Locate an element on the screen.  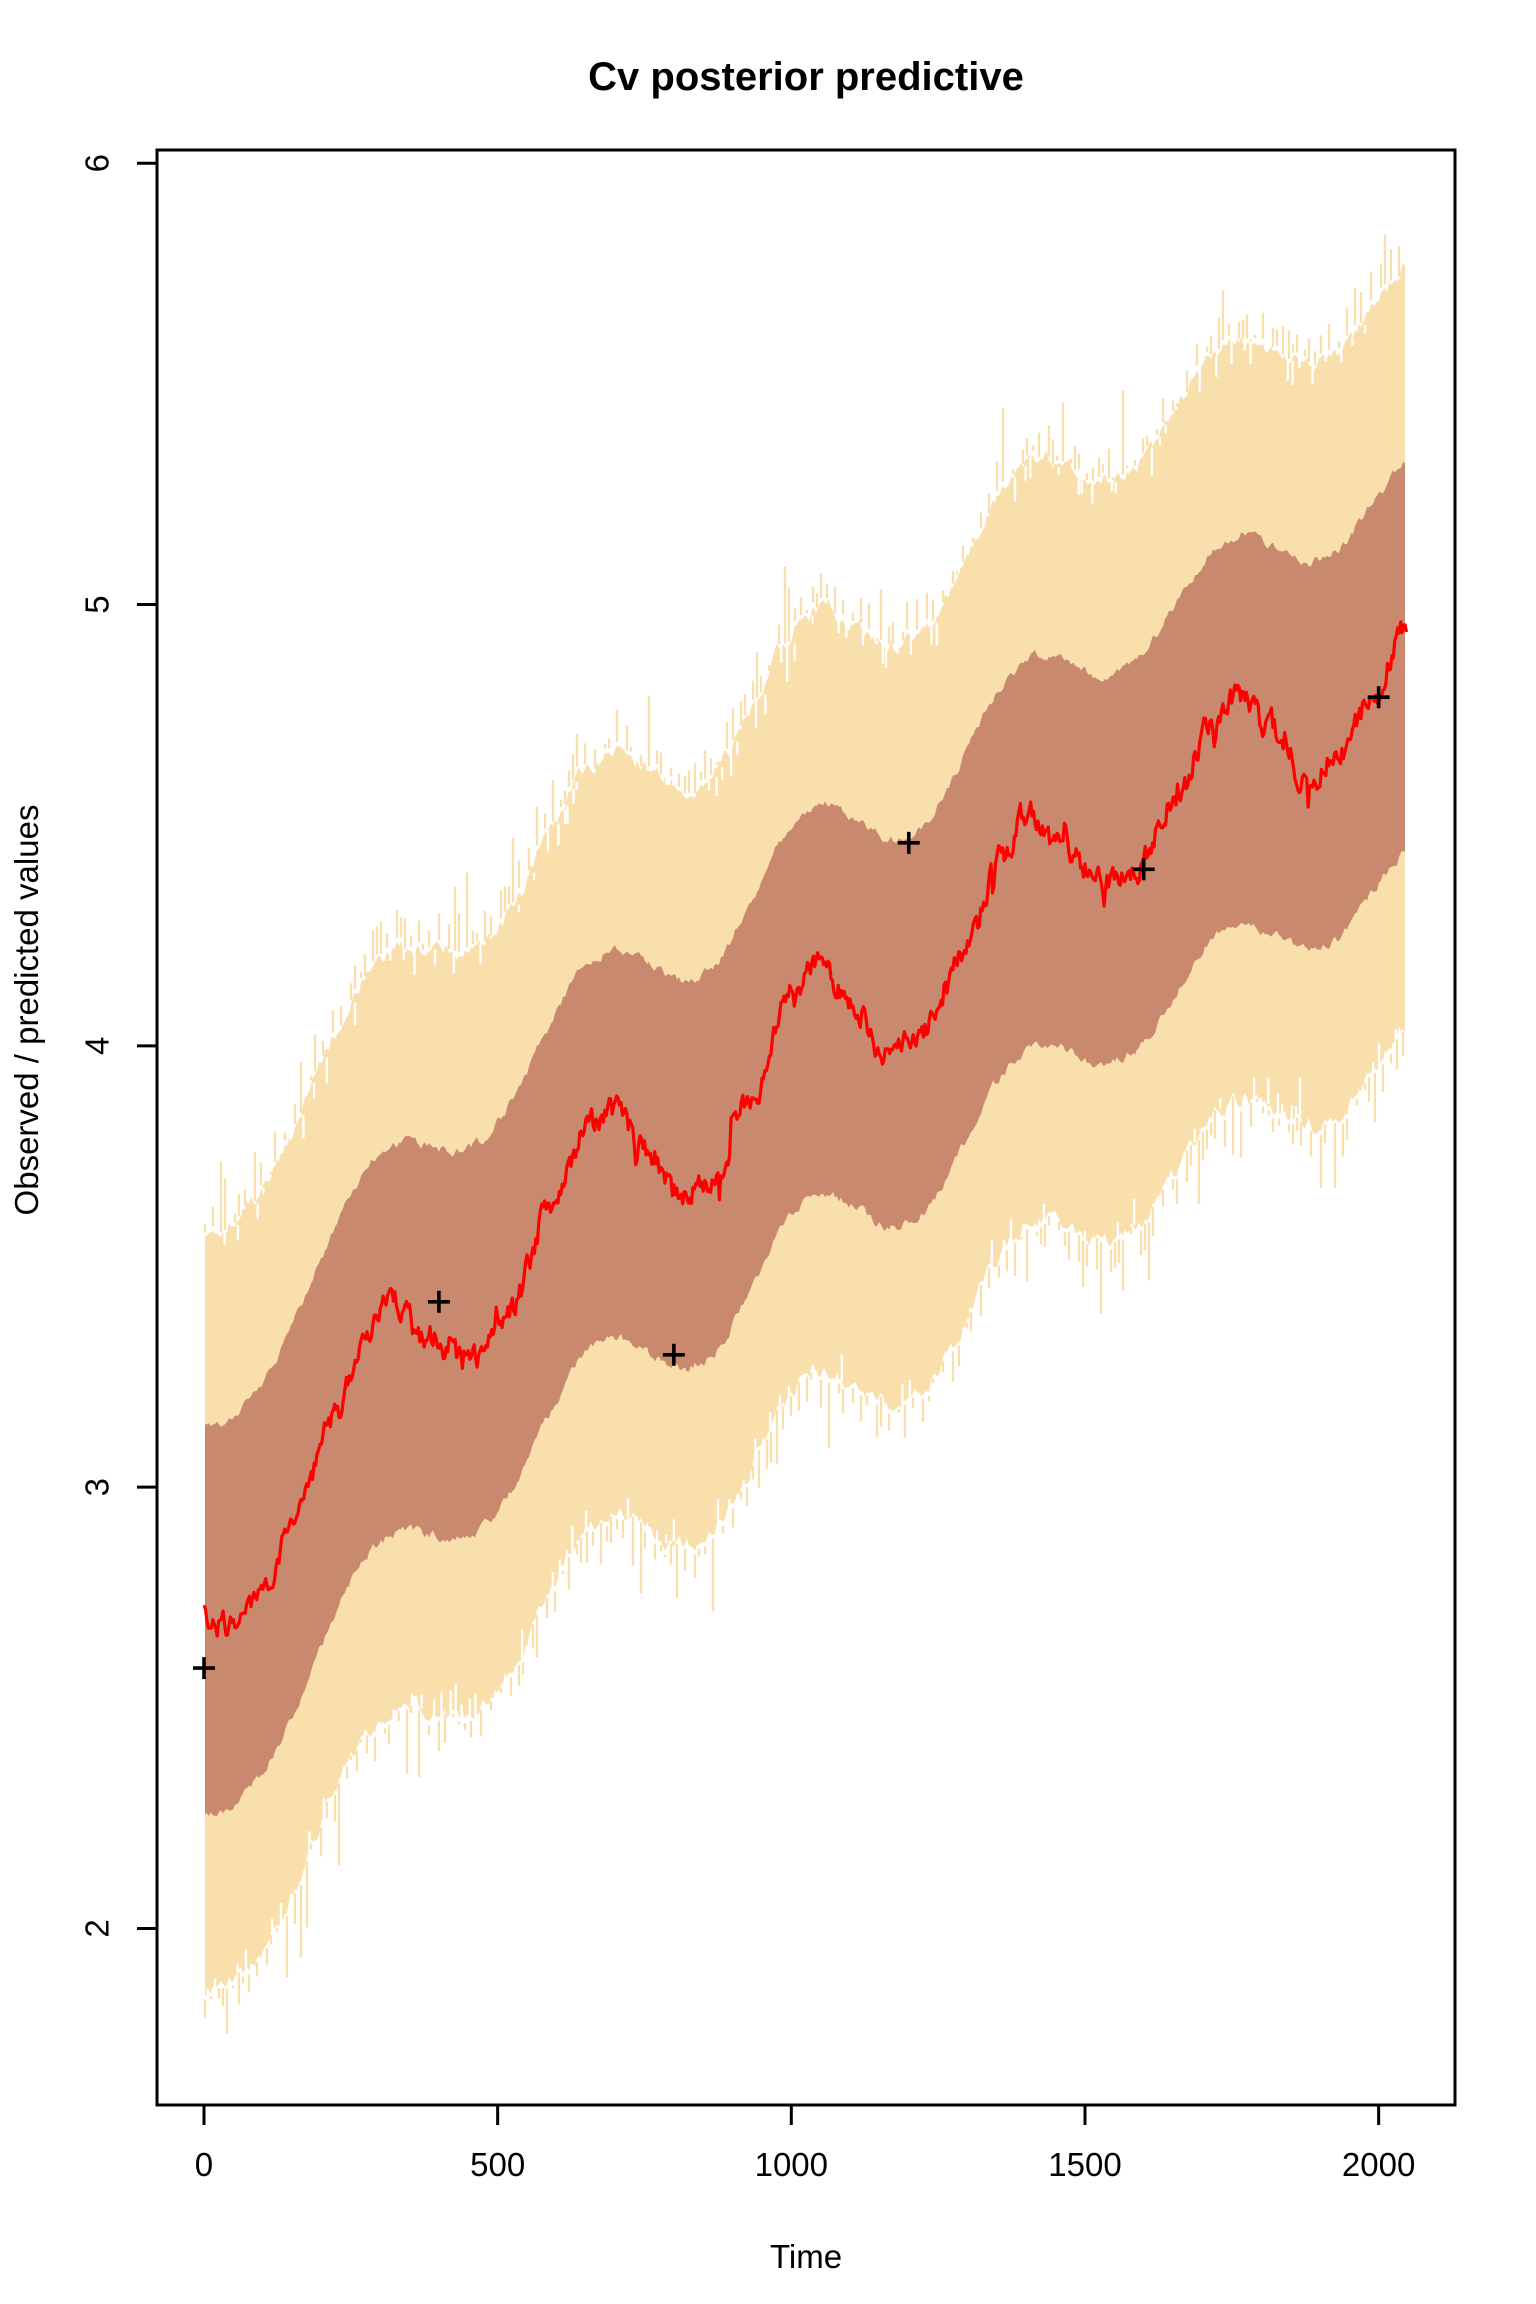
x-axis-tick-label: 0 is located at coordinates (204, 2164).